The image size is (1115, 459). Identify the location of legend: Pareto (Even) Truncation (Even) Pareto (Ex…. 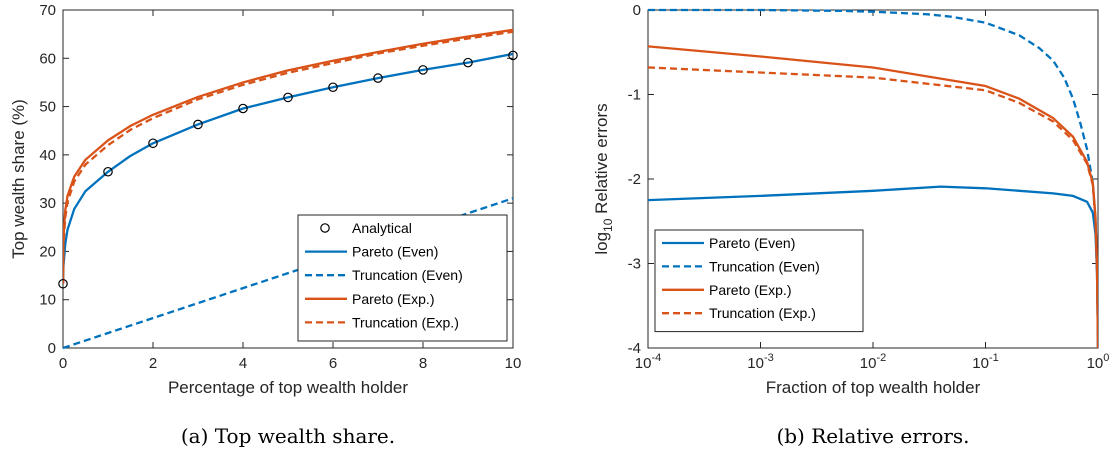
(759, 281).